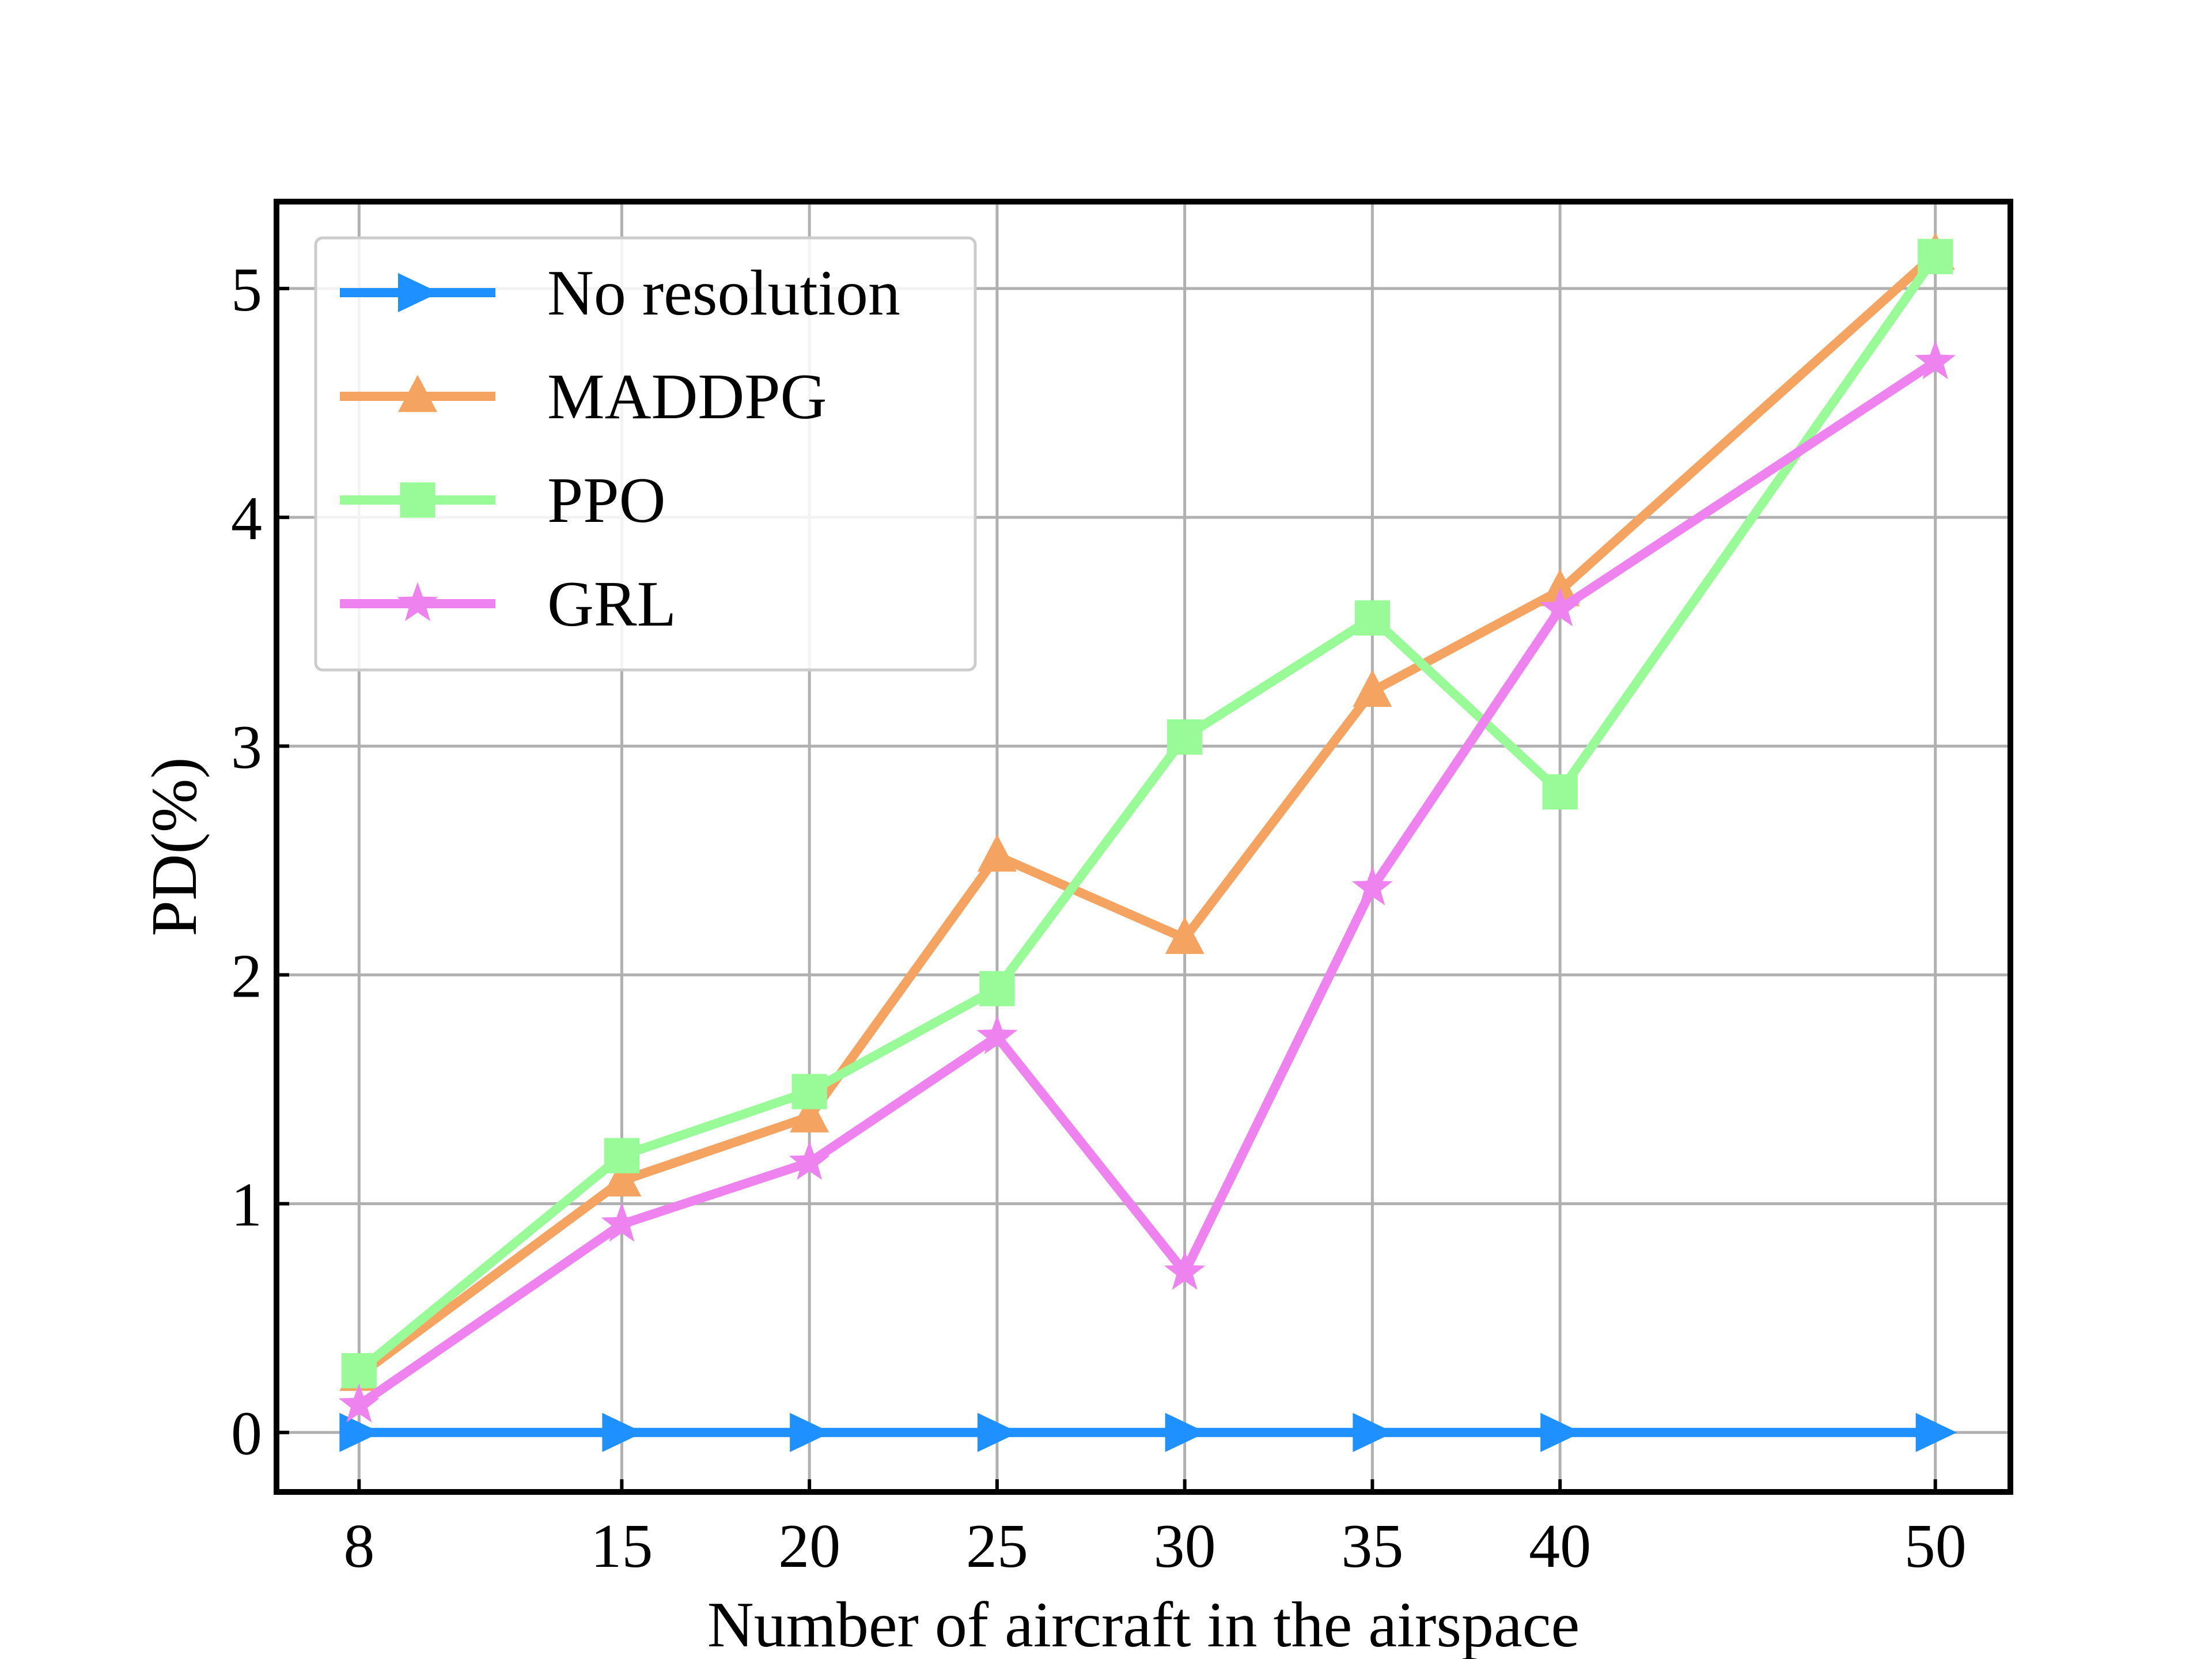 This screenshot has height=1659, width=2212. Describe the element at coordinates (809, 1546) in the screenshot. I see `x-tick-label: 20` at that location.